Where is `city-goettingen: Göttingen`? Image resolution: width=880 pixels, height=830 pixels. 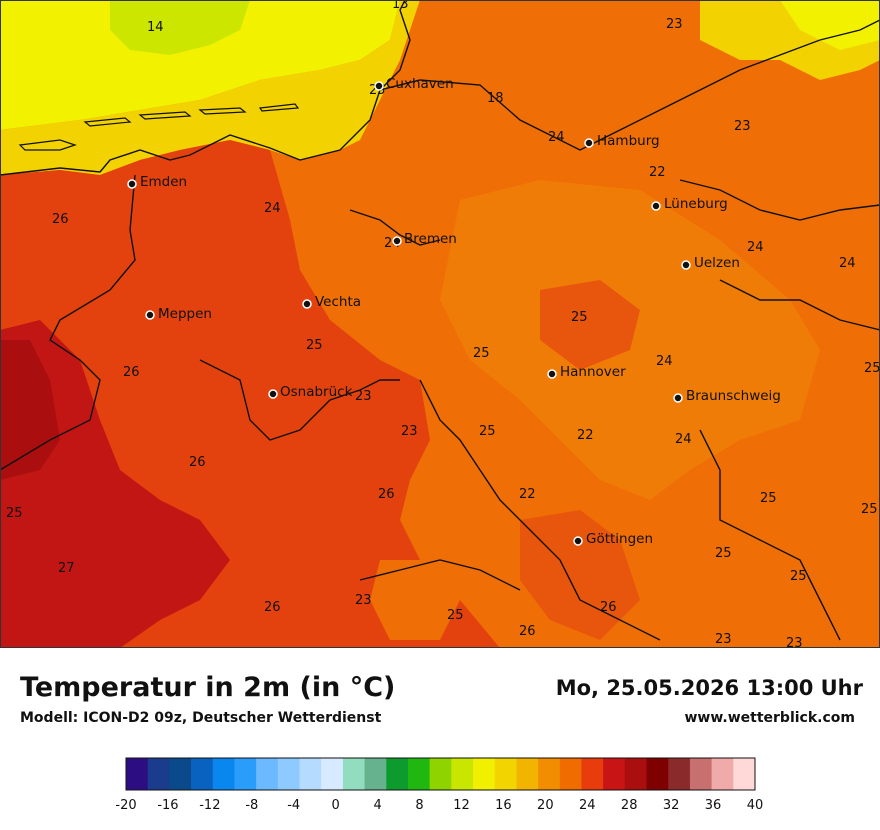 city-goettingen: Göttingen is located at coordinates (613, 539).